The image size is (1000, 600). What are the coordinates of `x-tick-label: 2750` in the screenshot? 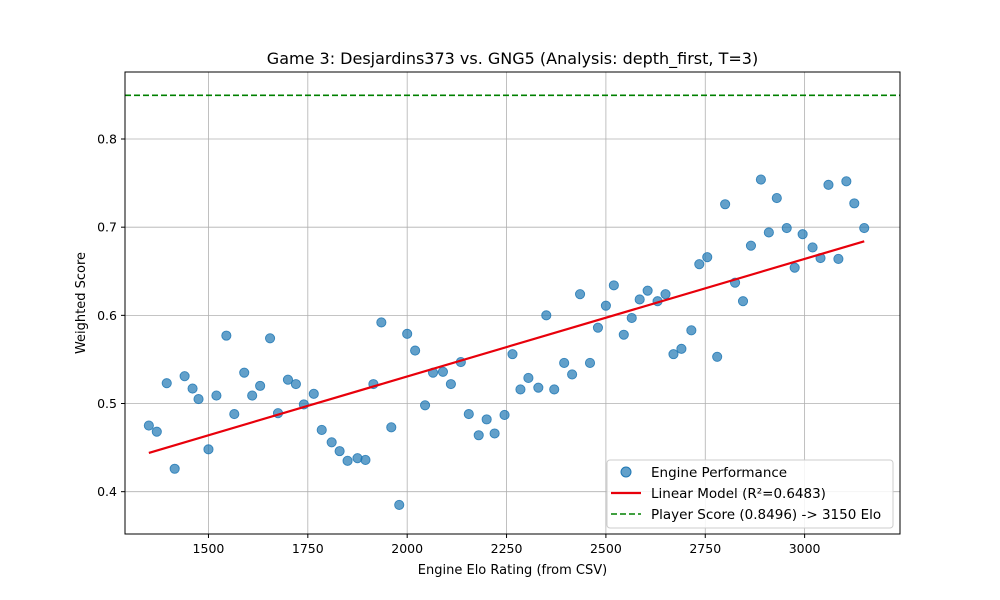 It's located at (705, 548).